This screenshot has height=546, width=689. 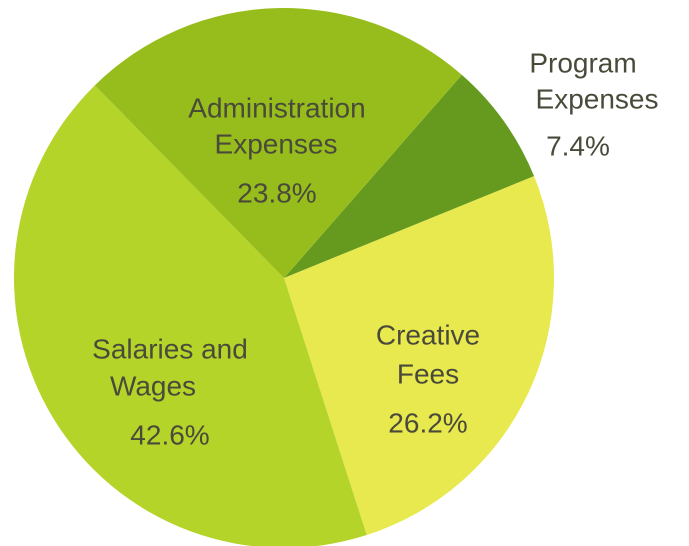 I want to click on slice-label: Administration, so click(x=276, y=107).